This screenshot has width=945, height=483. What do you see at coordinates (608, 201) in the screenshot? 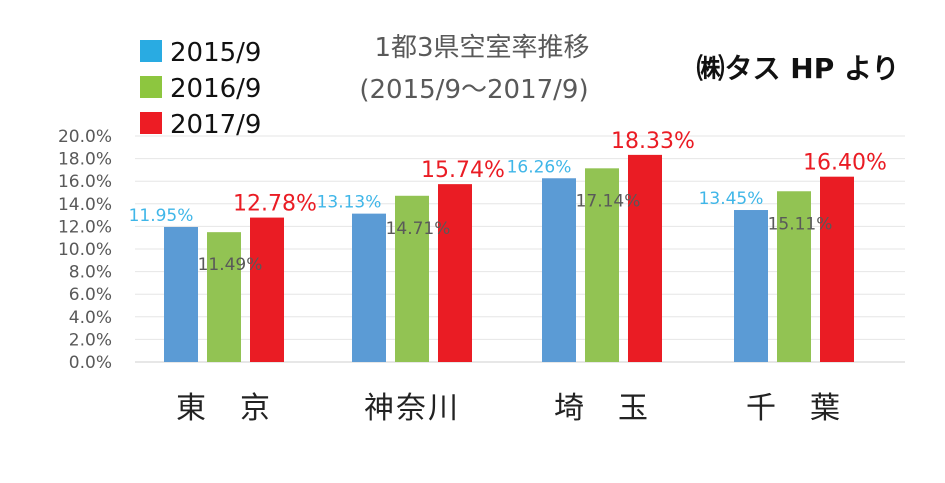
I see `data-label: 17.14%` at bounding box center [608, 201].